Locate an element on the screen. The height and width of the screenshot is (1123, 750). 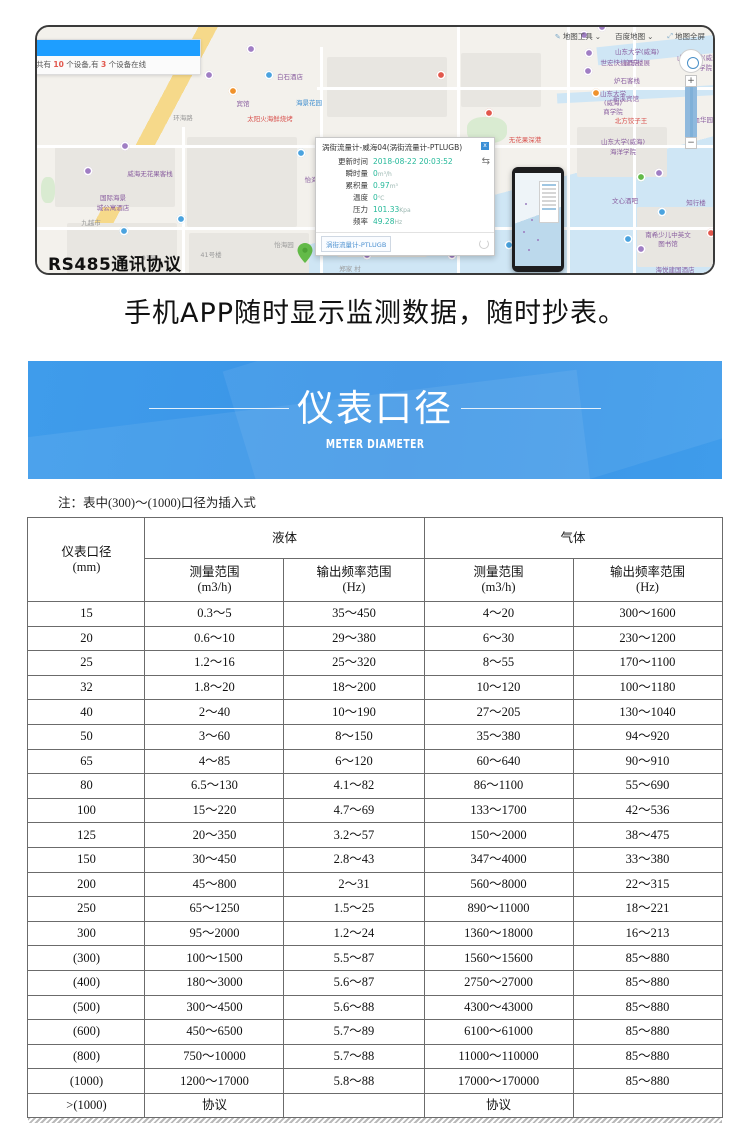
cell-diameter: 150 is located at coordinates (86, 859).